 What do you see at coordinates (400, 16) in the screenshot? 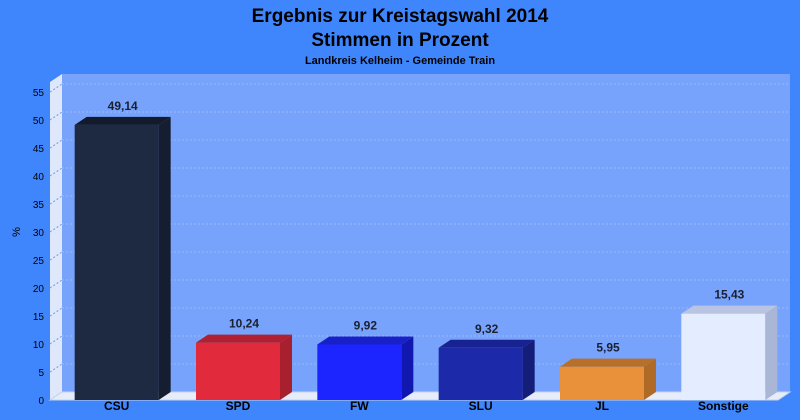
I see `chart-title: Ergebnis zur Kreistagswahl 2014` at bounding box center [400, 16].